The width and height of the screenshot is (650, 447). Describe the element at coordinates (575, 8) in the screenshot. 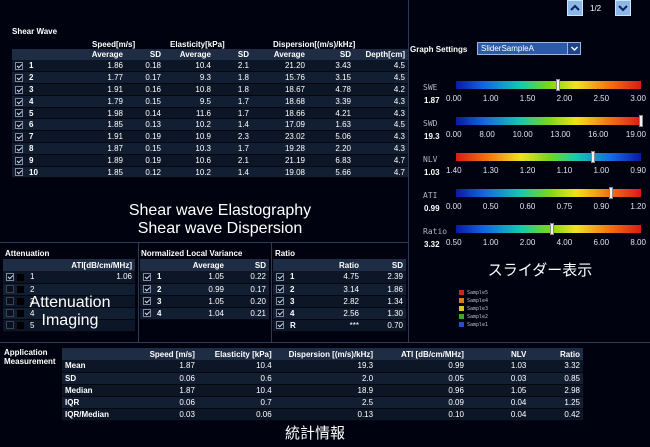

I see `page-up-button` at that location.